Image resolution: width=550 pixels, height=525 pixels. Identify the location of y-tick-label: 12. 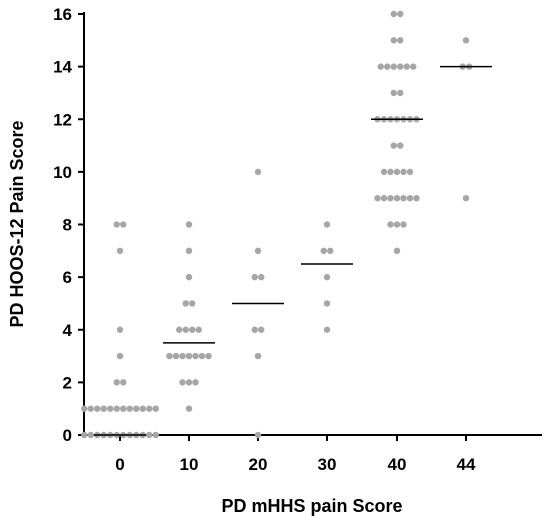
(62, 119).